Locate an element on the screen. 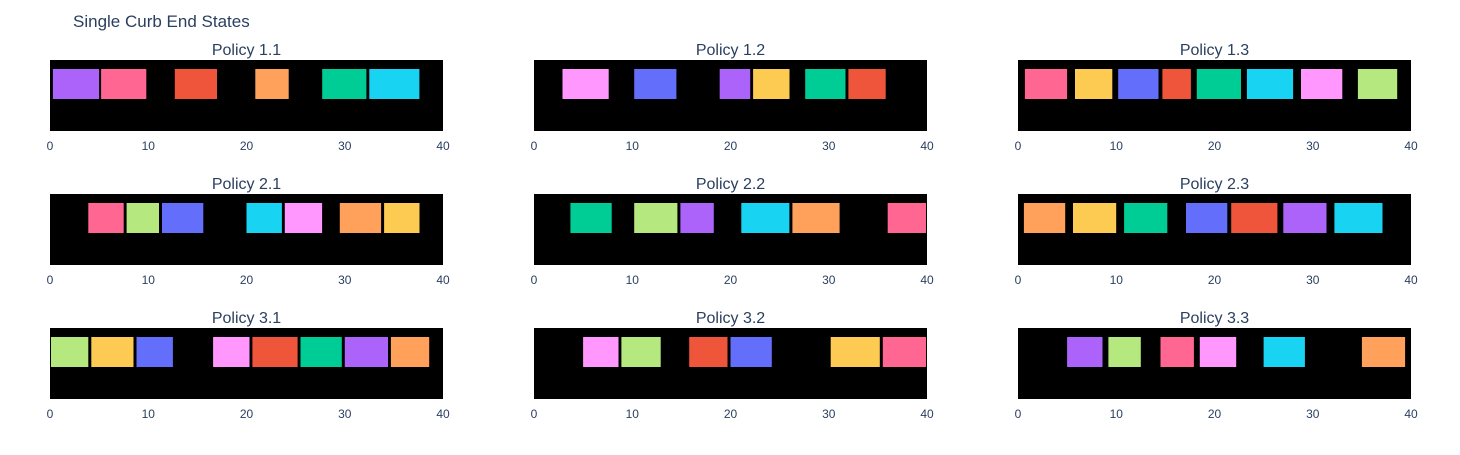 The image size is (1460, 455). subplot-title: Policy 2.1 is located at coordinates (246, 184).